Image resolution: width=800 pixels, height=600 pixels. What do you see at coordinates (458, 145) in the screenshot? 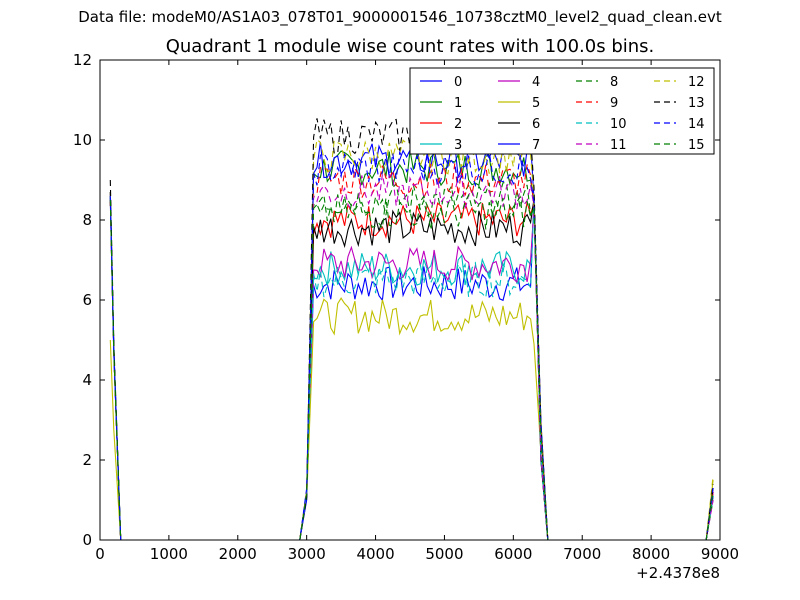
I see `legend-label-3: 3` at bounding box center [458, 145].